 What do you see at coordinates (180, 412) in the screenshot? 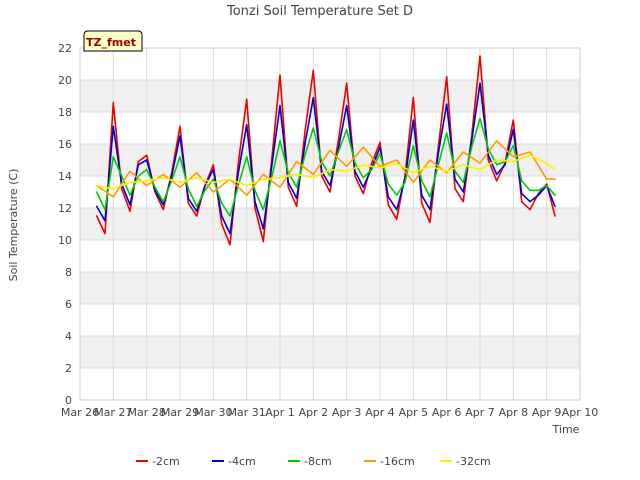
I see `x-tick-label: Mar 29` at bounding box center [180, 412].